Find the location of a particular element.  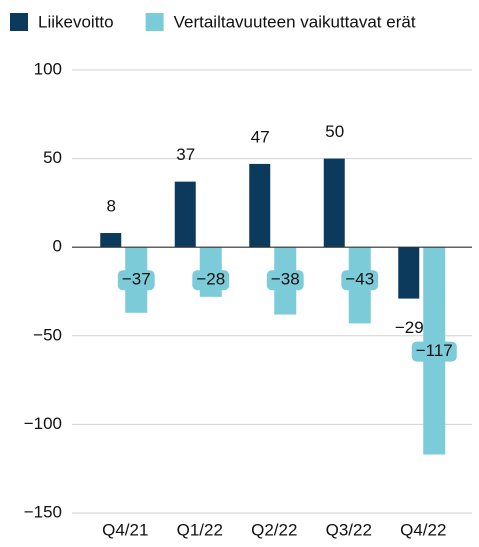

y-tick-label: 50 is located at coordinates (52, 157).